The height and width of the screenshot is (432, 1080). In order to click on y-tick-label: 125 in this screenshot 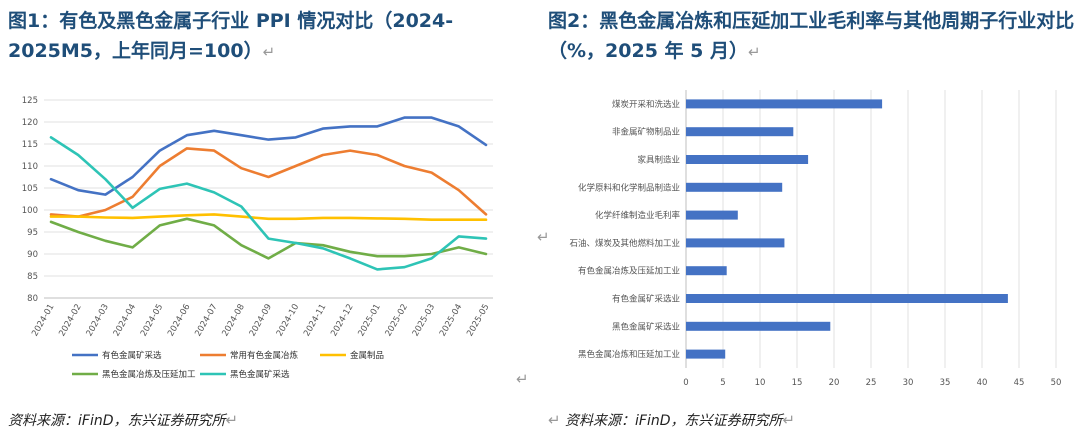, I will do `click(30, 101)`.